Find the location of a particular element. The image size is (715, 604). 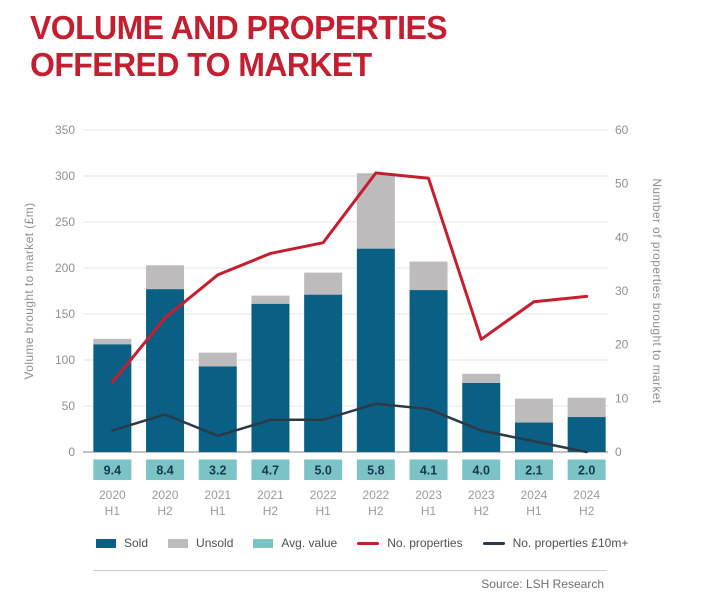

avg-value-label: 4.1 is located at coordinates (428, 471).